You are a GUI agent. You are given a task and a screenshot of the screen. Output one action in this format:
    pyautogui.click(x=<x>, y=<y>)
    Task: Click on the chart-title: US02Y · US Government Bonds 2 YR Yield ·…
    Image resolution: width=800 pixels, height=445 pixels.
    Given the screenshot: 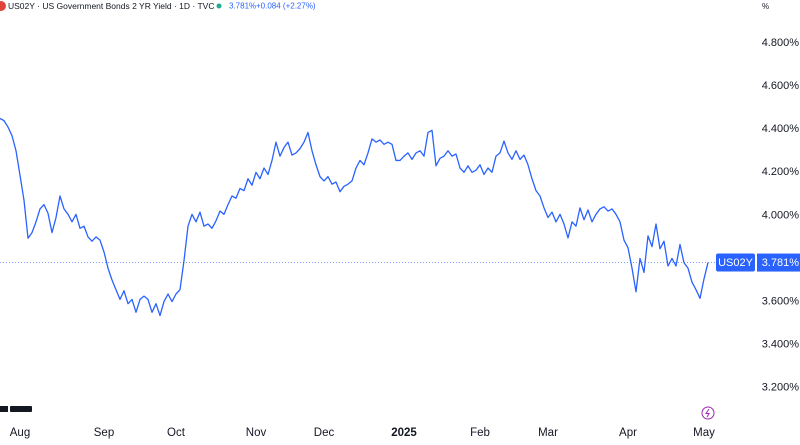 What is the action you would take?
    pyautogui.click(x=111, y=6)
    